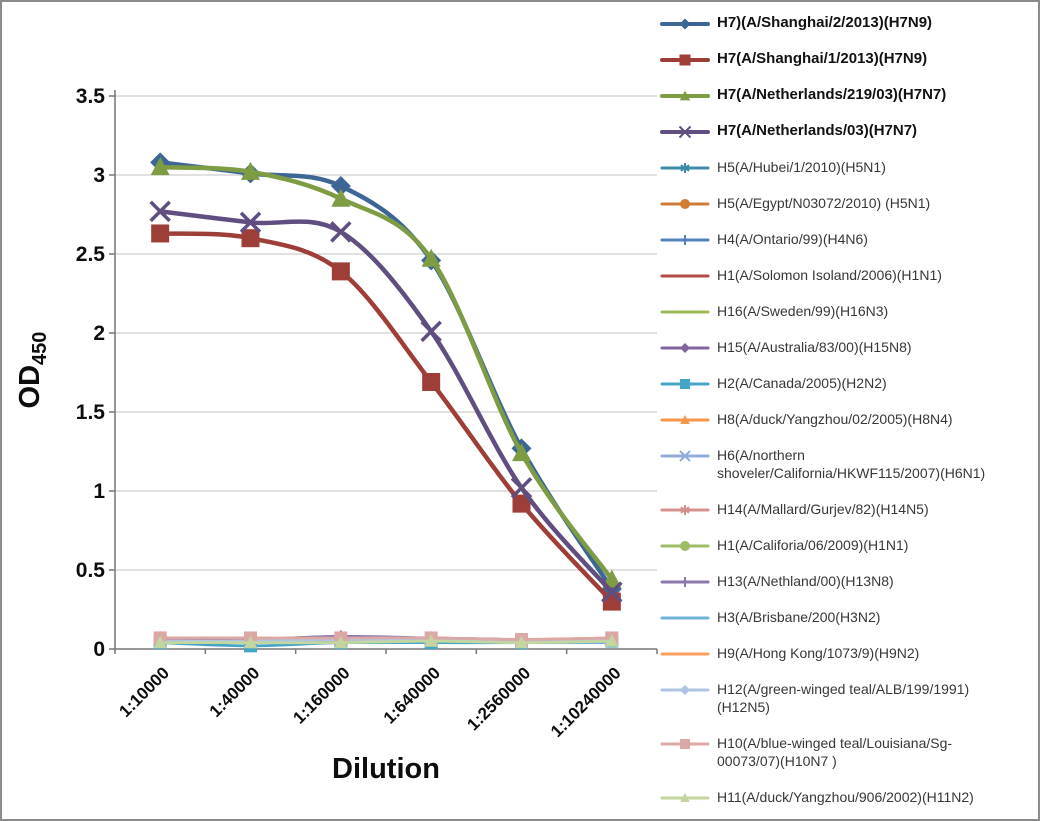  Describe the element at coordinates (799, 617) in the screenshot. I see `legend-label: H3(A/Brisbane/200(H3N2)` at that location.